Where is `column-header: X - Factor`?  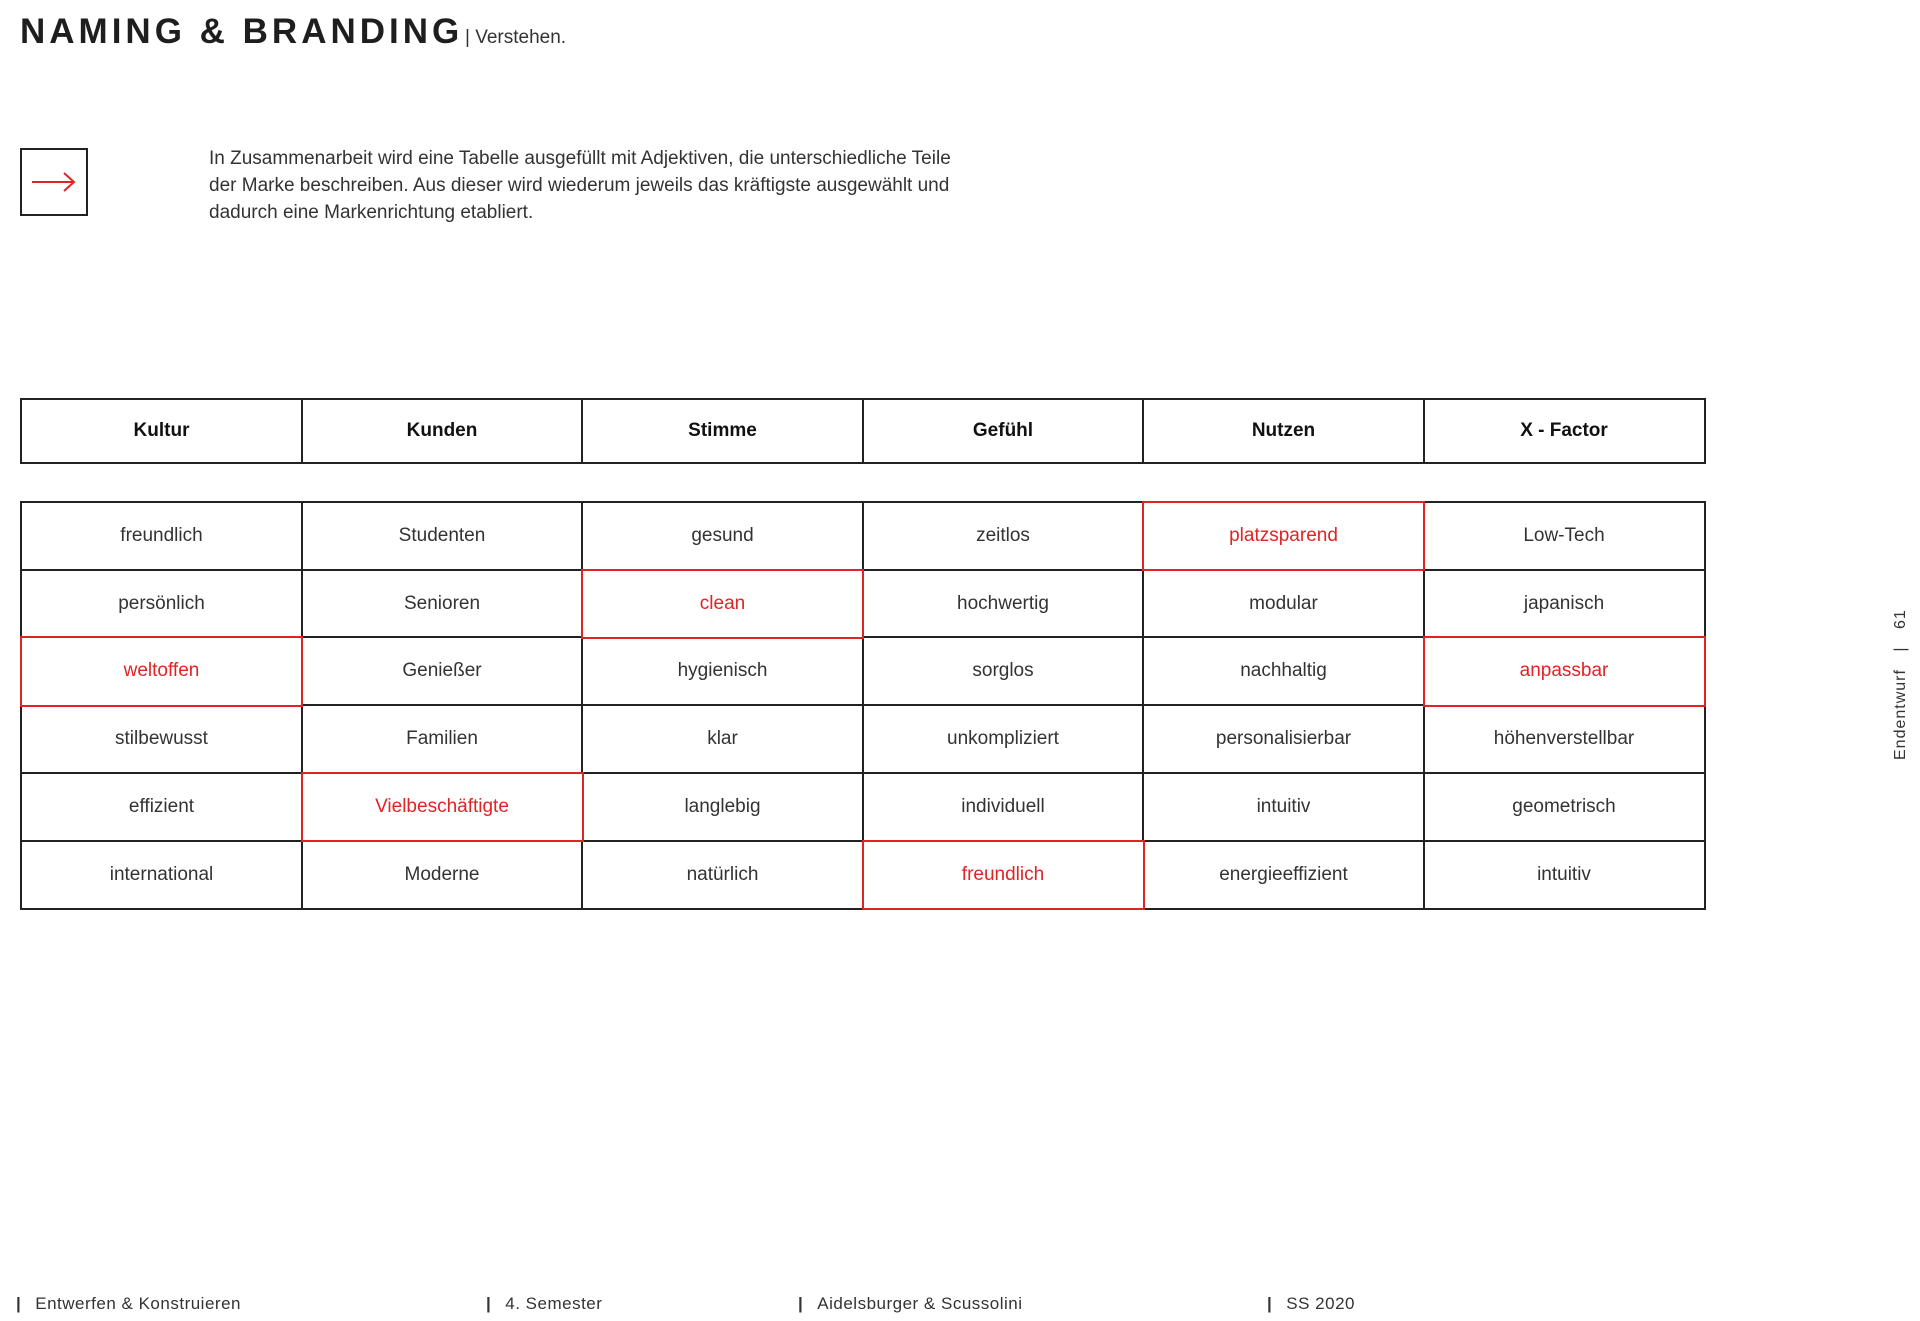
column-header: X - Factor is located at coordinates (1564, 431).